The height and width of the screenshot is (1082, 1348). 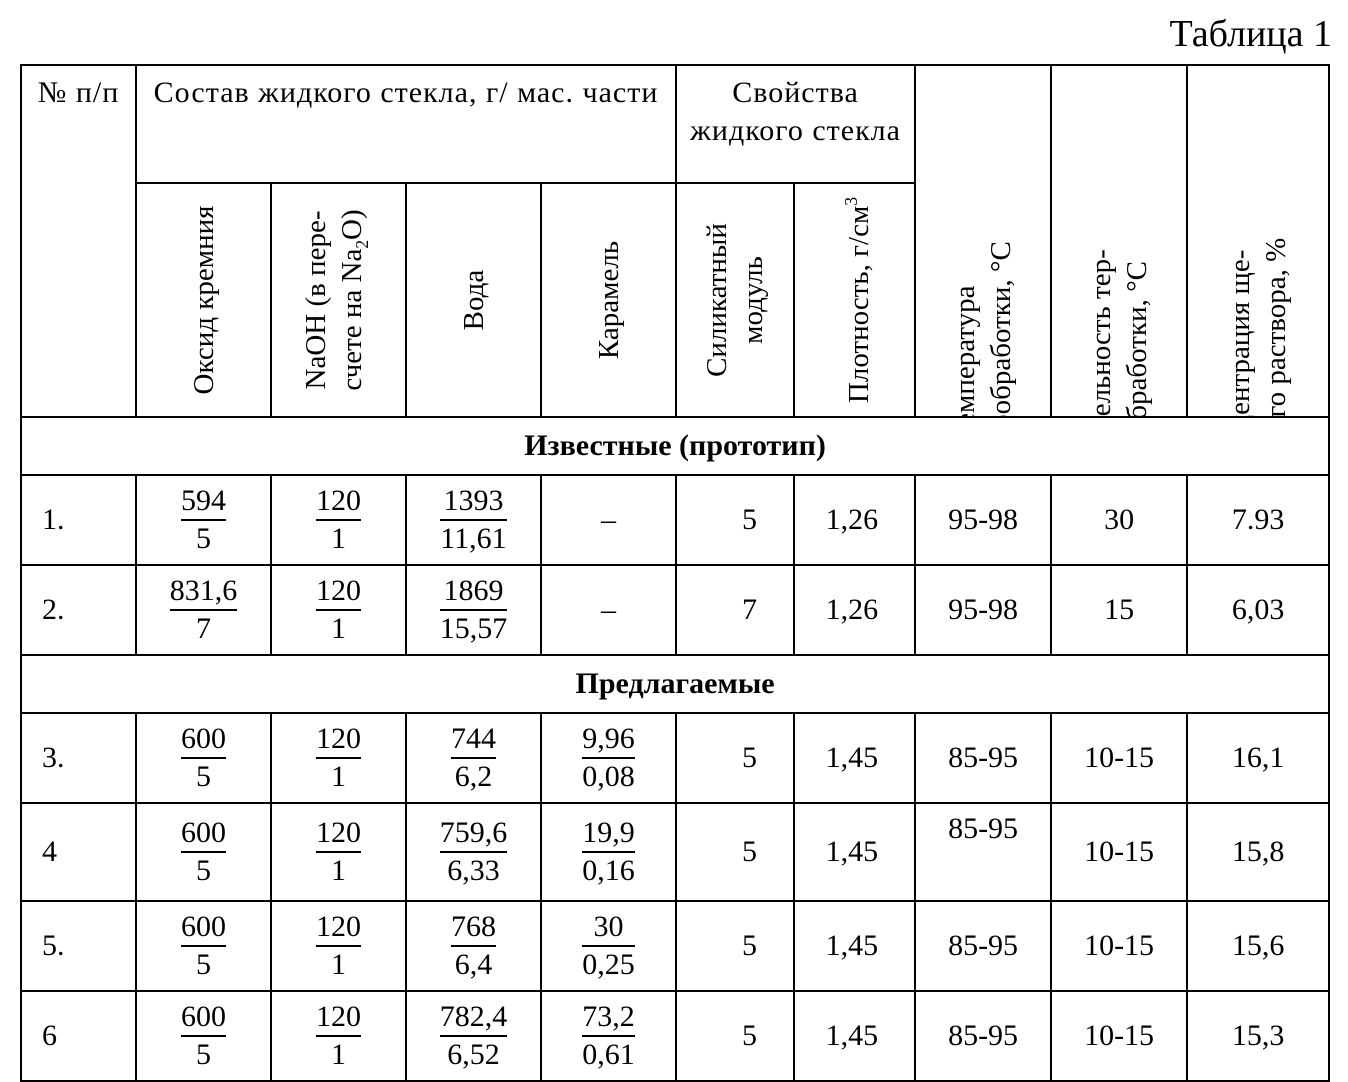 I want to click on cell-no: 6, so click(x=78, y=1036).